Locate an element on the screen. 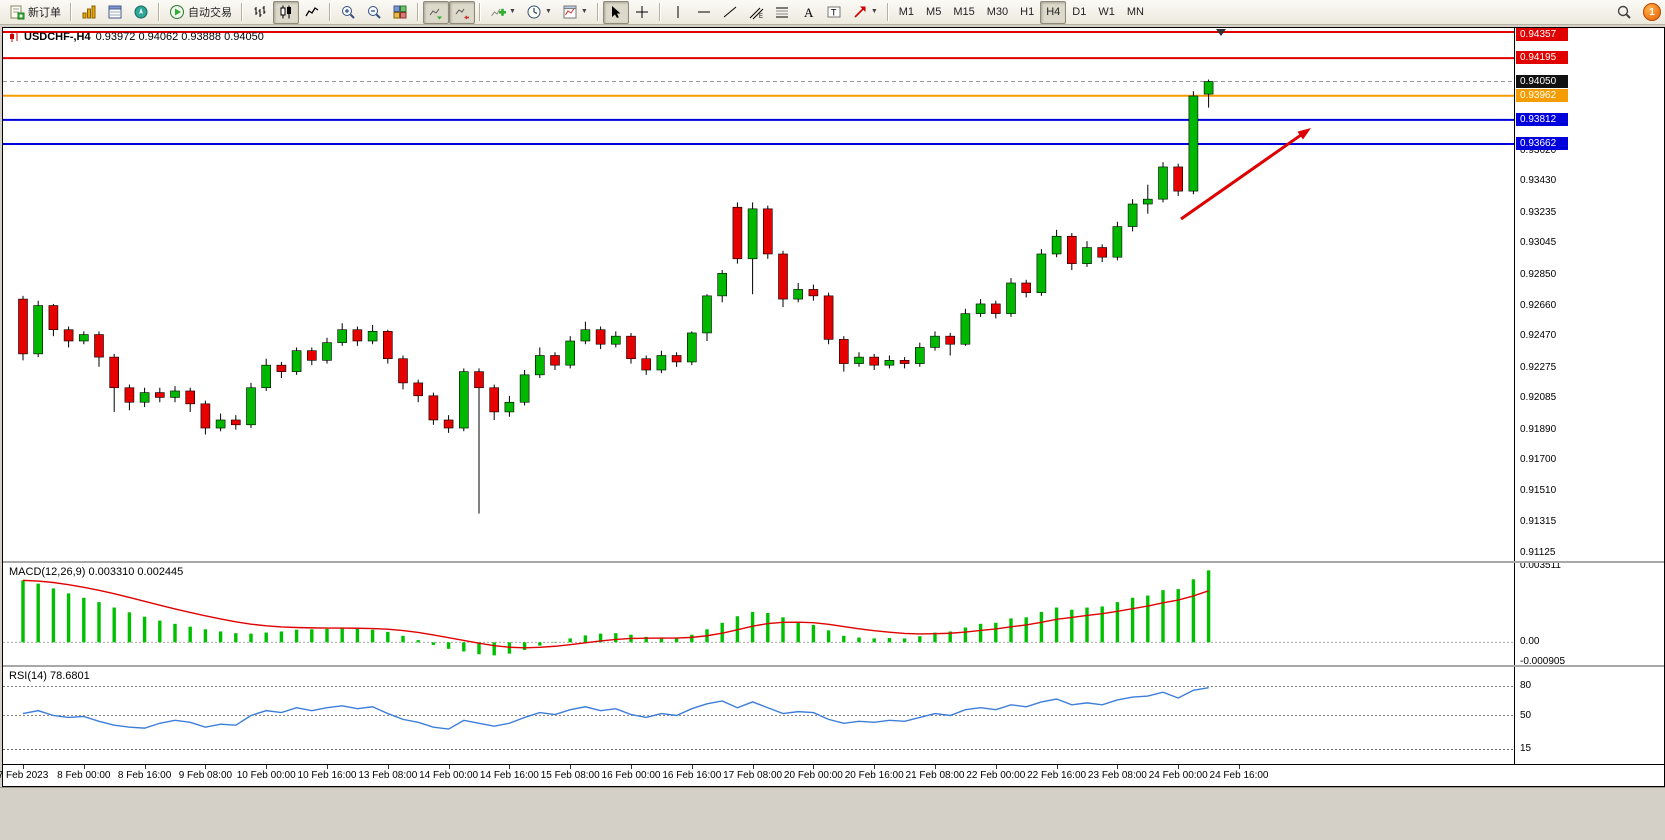  timeframe-button-h1: H1 is located at coordinates (1027, 12).